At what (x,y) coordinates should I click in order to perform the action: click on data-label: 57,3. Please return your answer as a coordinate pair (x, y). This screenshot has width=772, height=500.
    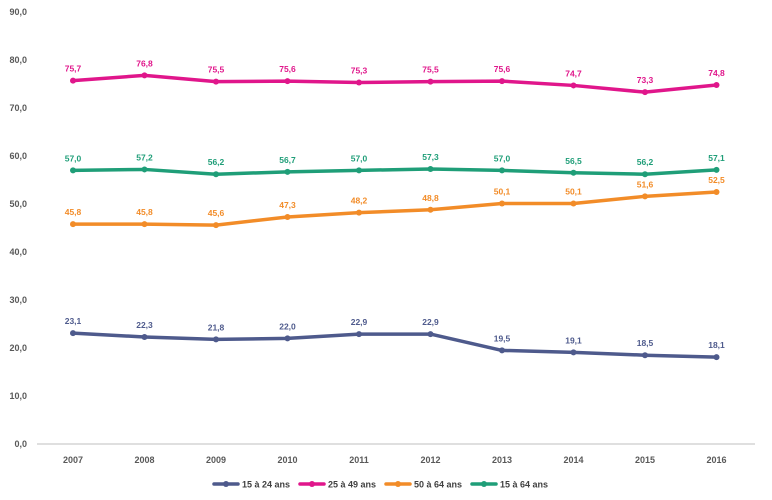
    Looking at the image, I should click on (430, 157).